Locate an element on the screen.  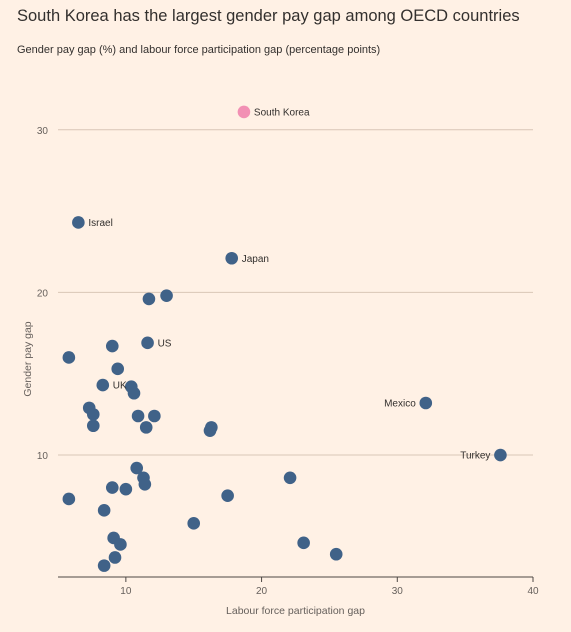
point-label: UK is located at coordinates (120, 386).